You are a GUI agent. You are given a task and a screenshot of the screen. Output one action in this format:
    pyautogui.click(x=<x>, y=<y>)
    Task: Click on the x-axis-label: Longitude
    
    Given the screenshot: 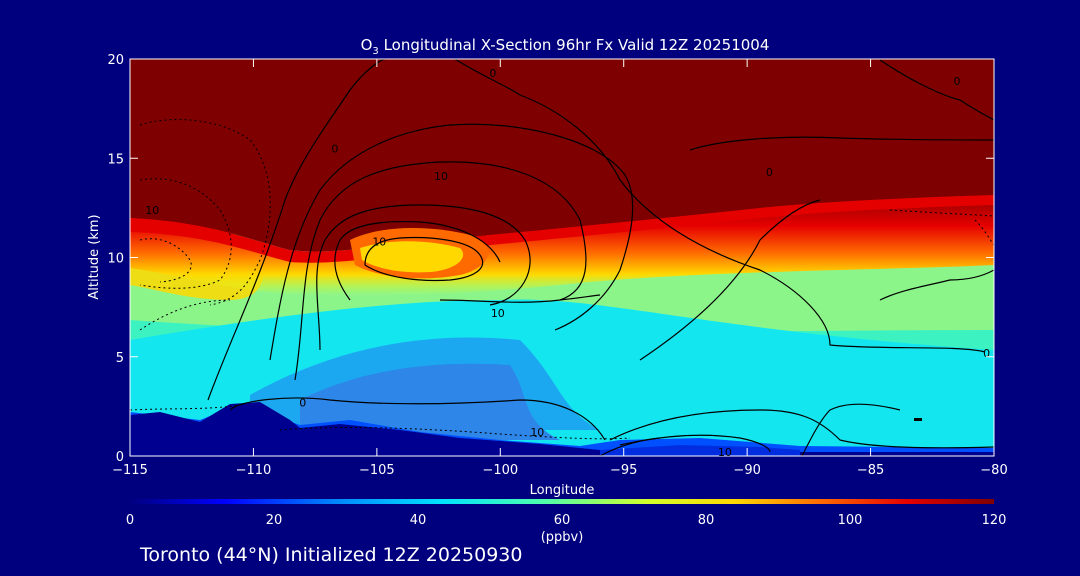 What is the action you would take?
    pyautogui.click(x=562, y=490)
    